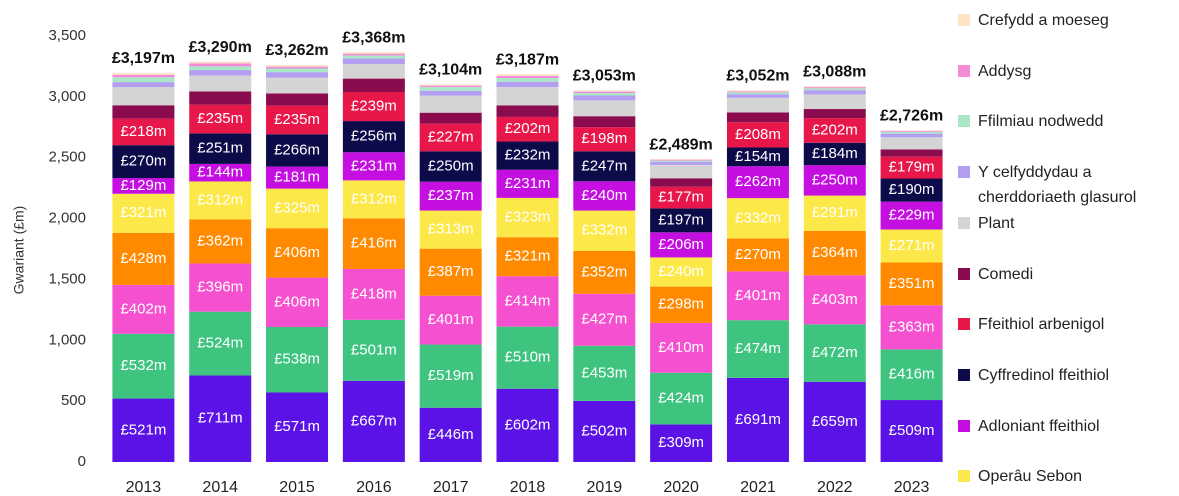 The width and height of the screenshot is (1179, 496). Describe the element at coordinates (681, 271) in the screenshot. I see `value-label: £240m` at that location.